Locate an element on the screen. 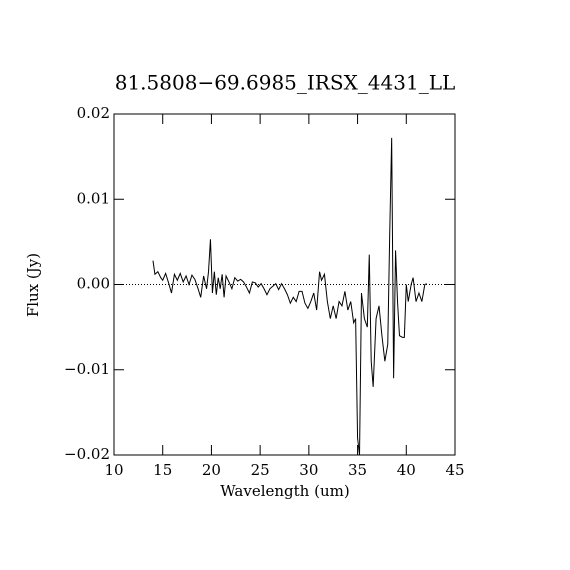 The height and width of the screenshot is (570, 570). x-tick-label: 35 is located at coordinates (357, 470).